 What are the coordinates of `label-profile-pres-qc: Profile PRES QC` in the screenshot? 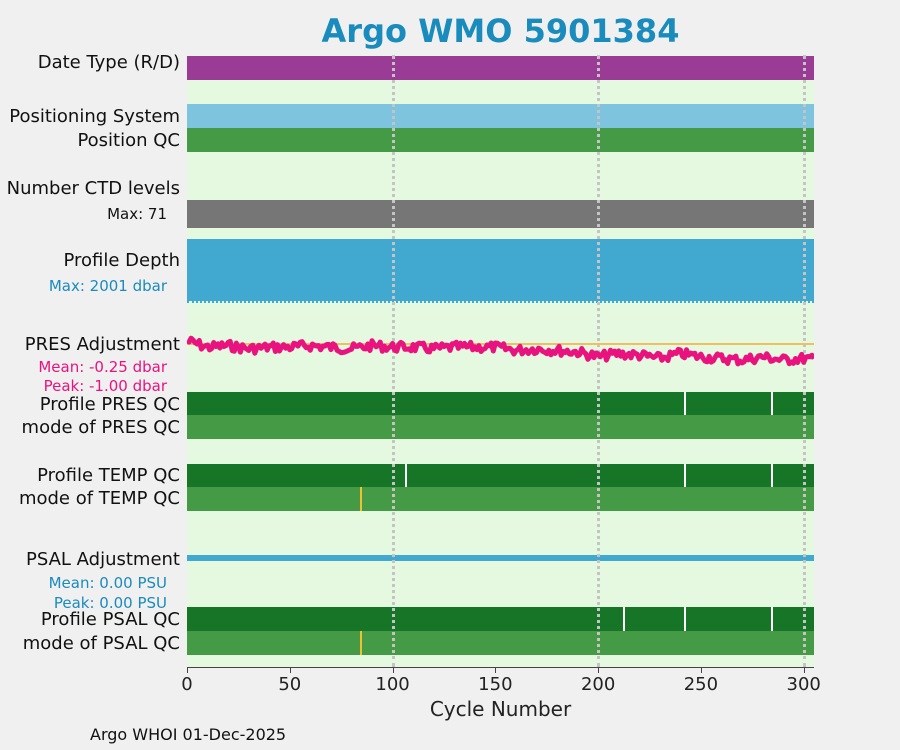 It's located at (109, 404).